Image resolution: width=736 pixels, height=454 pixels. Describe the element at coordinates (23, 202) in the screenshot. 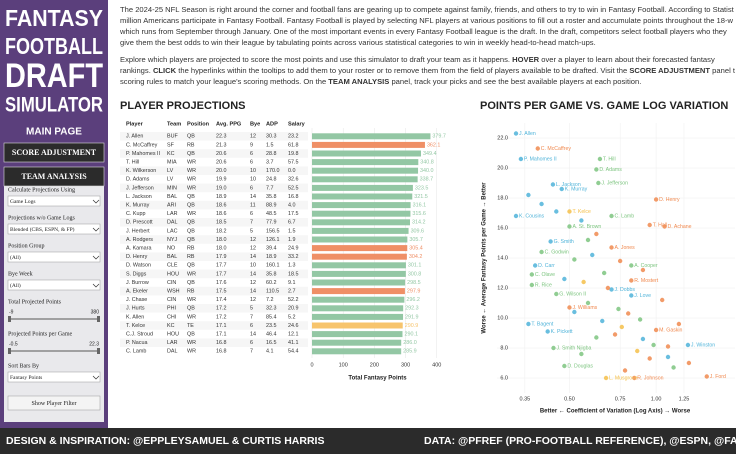

I see `dropdown-value: Game Logs` at that location.